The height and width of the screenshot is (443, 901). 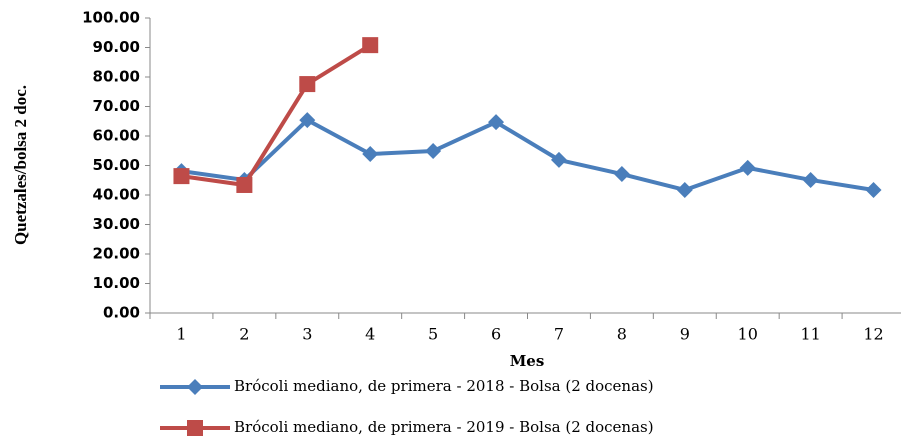 What do you see at coordinates (307, 334) in the screenshot?
I see `x-tick-label: 3` at bounding box center [307, 334].